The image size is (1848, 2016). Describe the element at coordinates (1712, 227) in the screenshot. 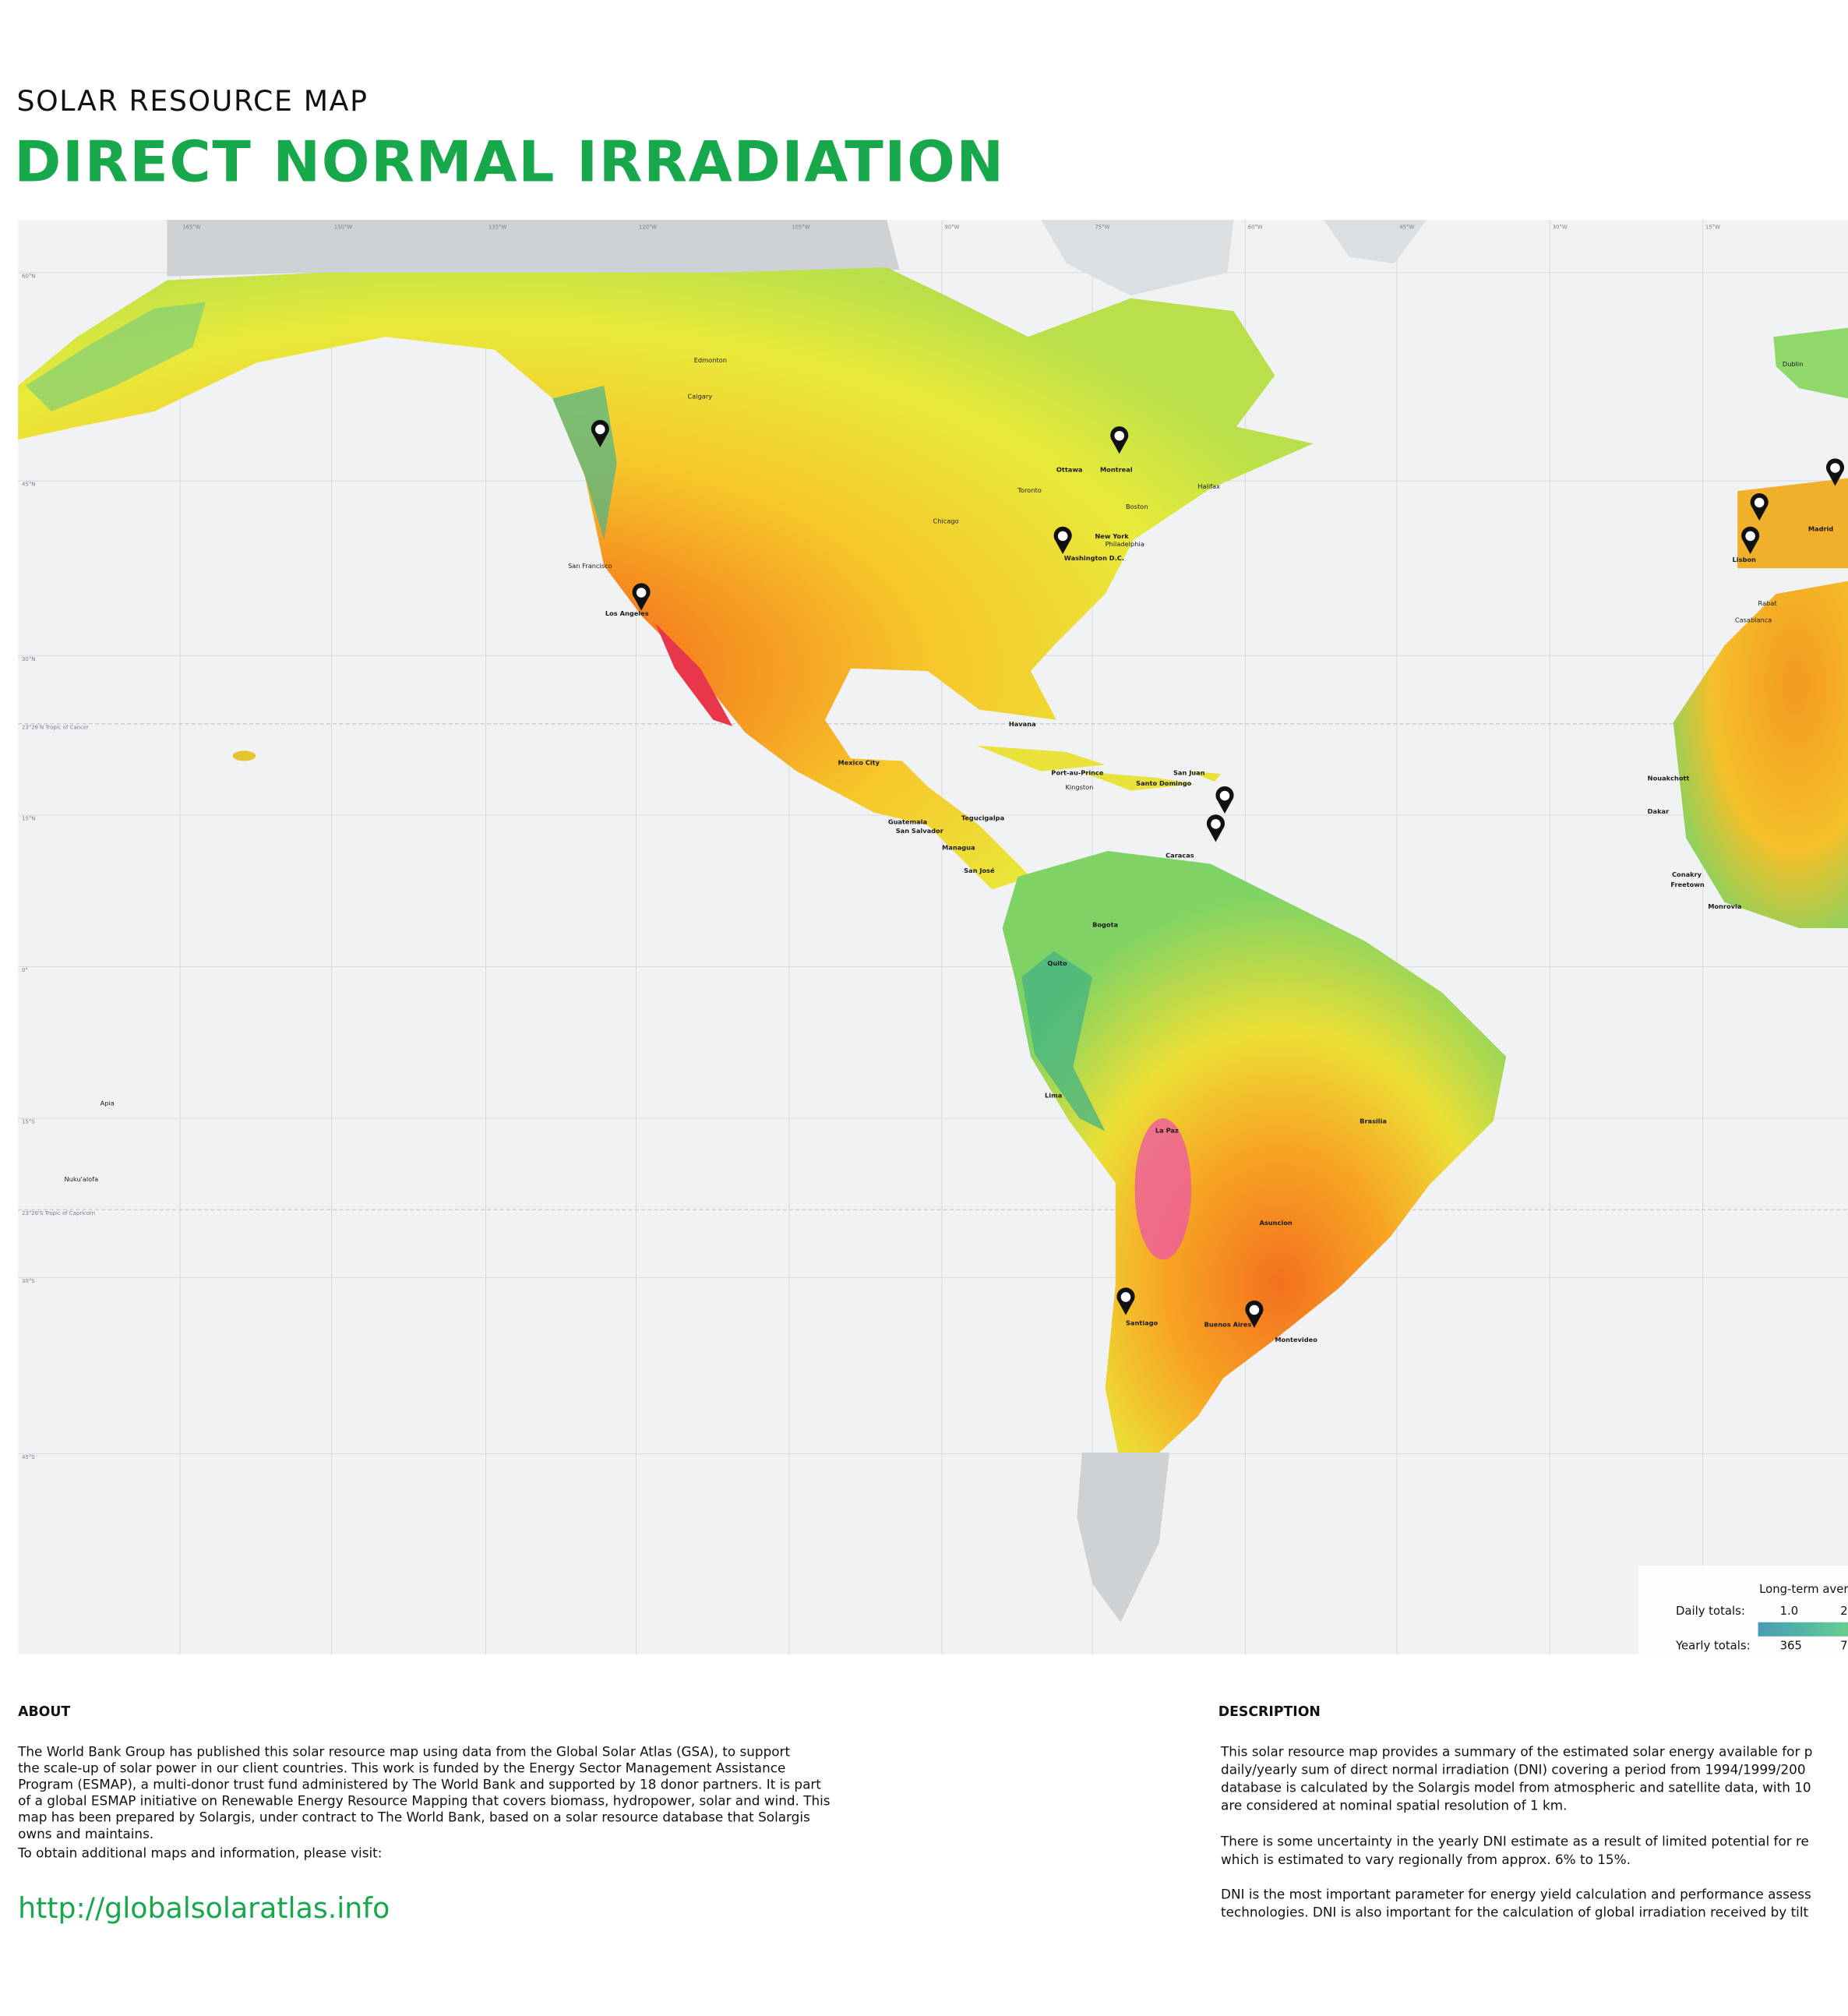

I see `longitude-label: 15°W` at that location.